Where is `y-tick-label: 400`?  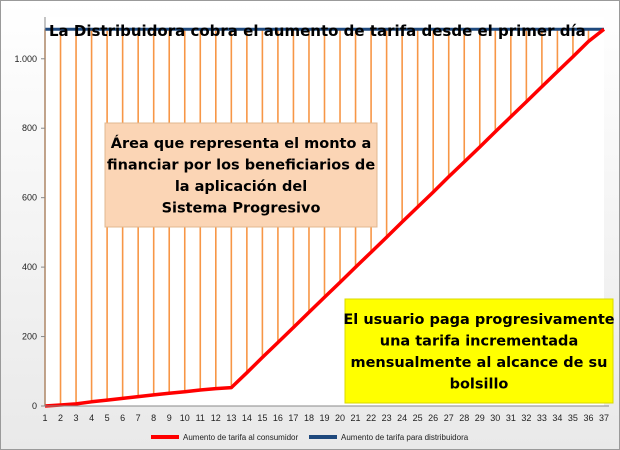 y-tick-label: 400 is located at coordinates (29, 267).